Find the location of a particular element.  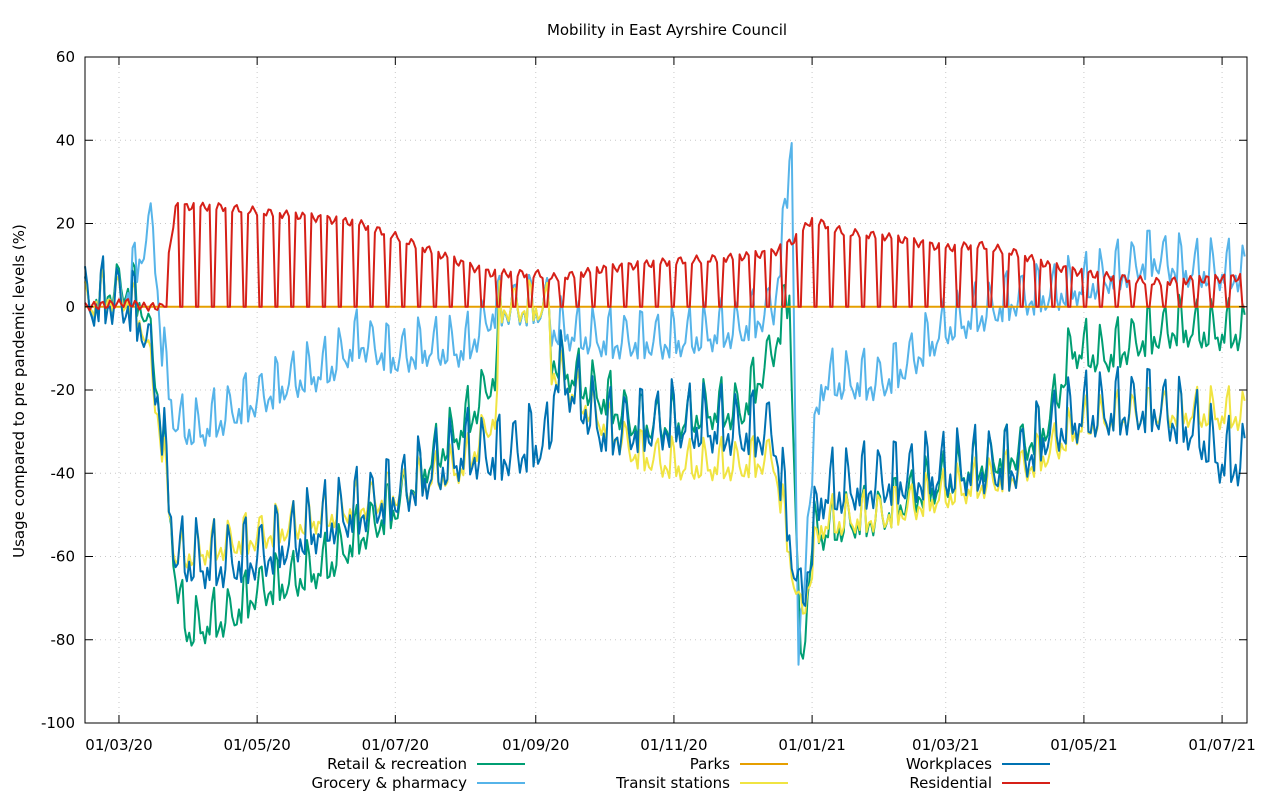

legend-label: Transit stations is located at coordinates (672, 783).